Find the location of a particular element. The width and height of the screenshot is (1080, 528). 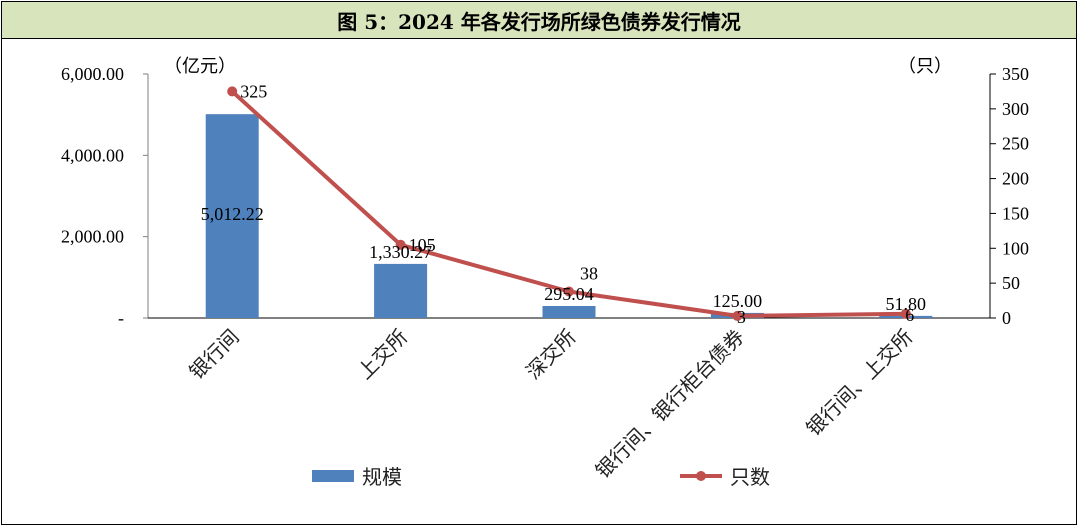

right-axis-unit: （只） is located at coordinates (925, 66).